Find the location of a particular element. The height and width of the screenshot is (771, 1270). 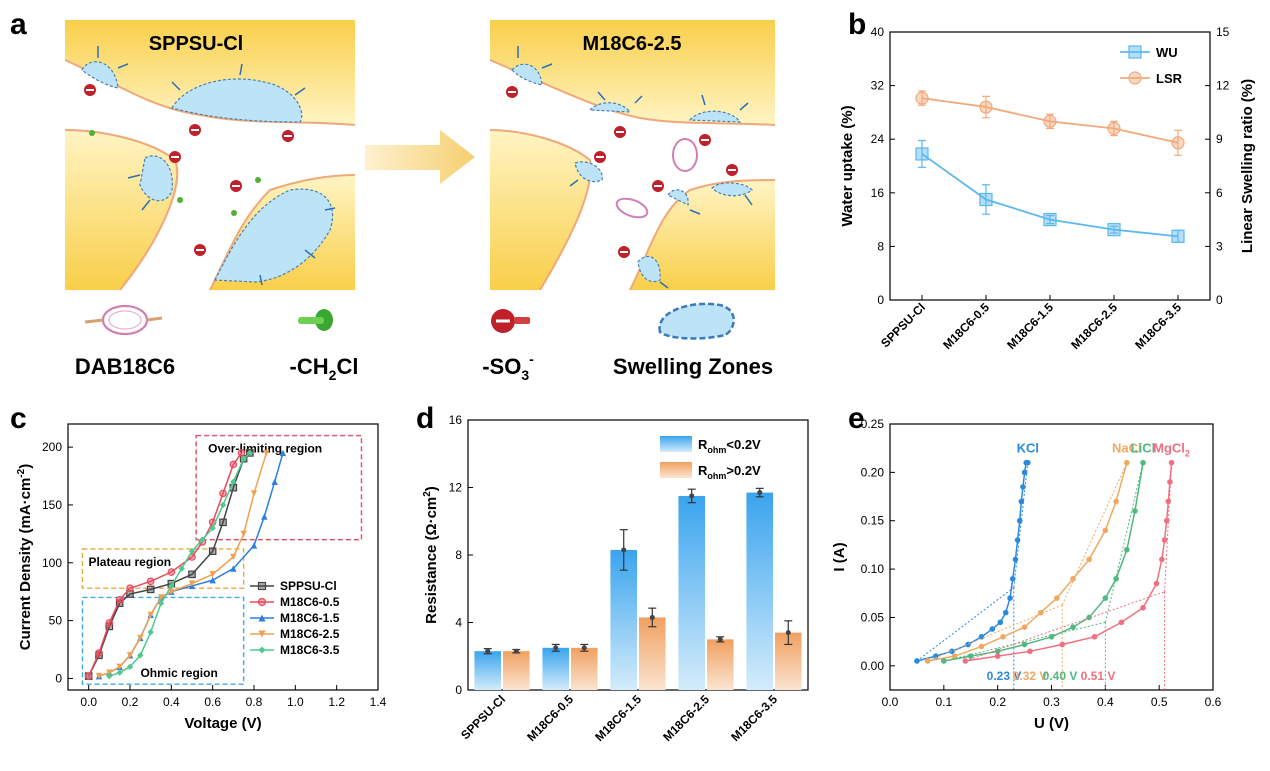

y2-tick-label: 9 is located at coordinates (1219, 139).